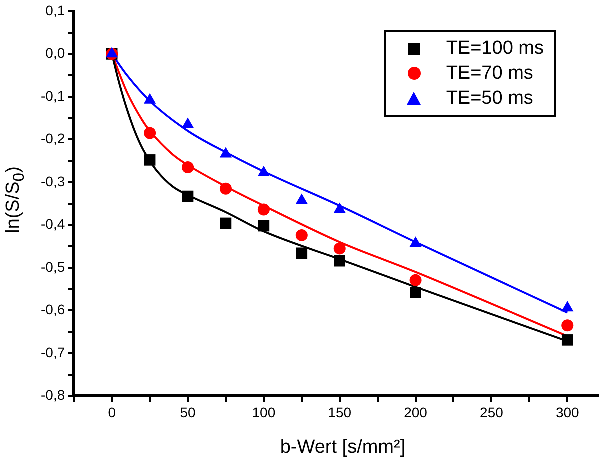 The width and height of the screenshot is (606, 465). I want to click on y-tick-label: -0,7, so click(53, 352).